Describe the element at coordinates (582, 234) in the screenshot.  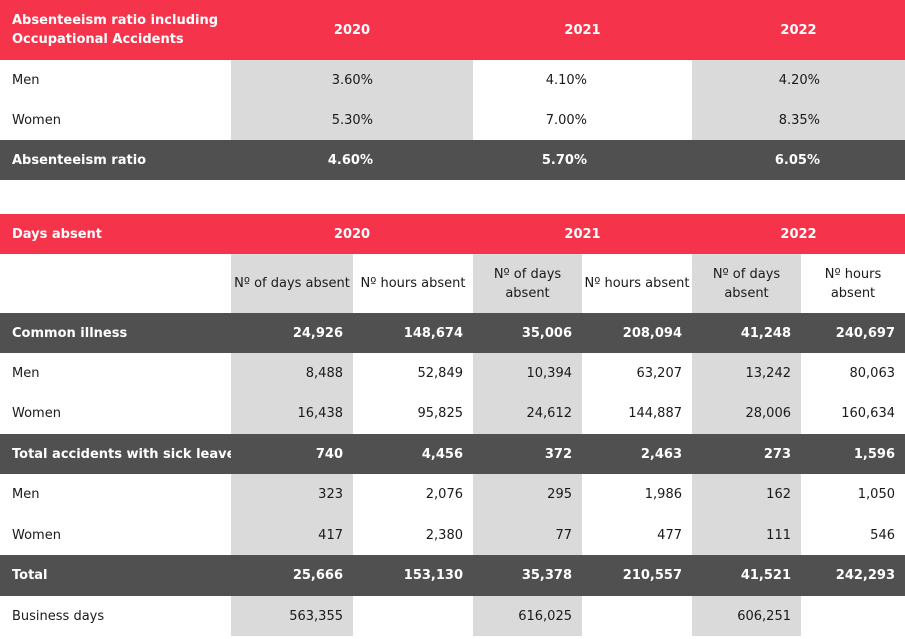
I see `days-year-2021: 2021` at that location.